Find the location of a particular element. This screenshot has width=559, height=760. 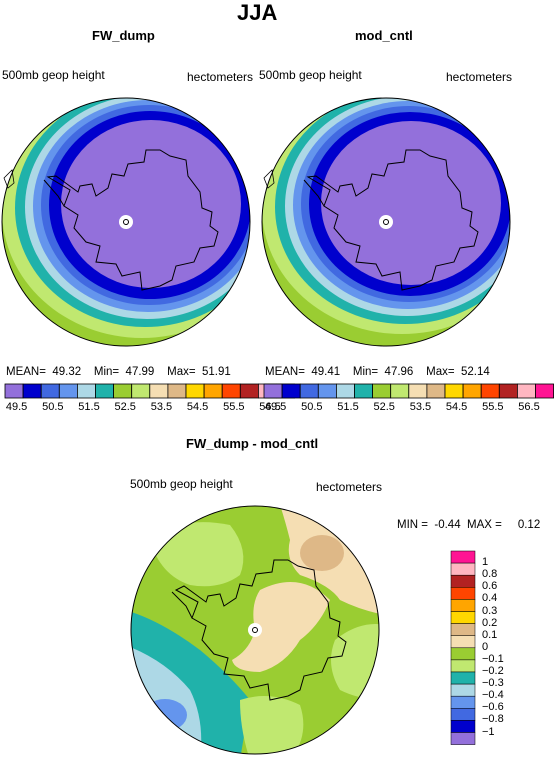

diff-antarctica-outline is located at coordinates (260, 630).